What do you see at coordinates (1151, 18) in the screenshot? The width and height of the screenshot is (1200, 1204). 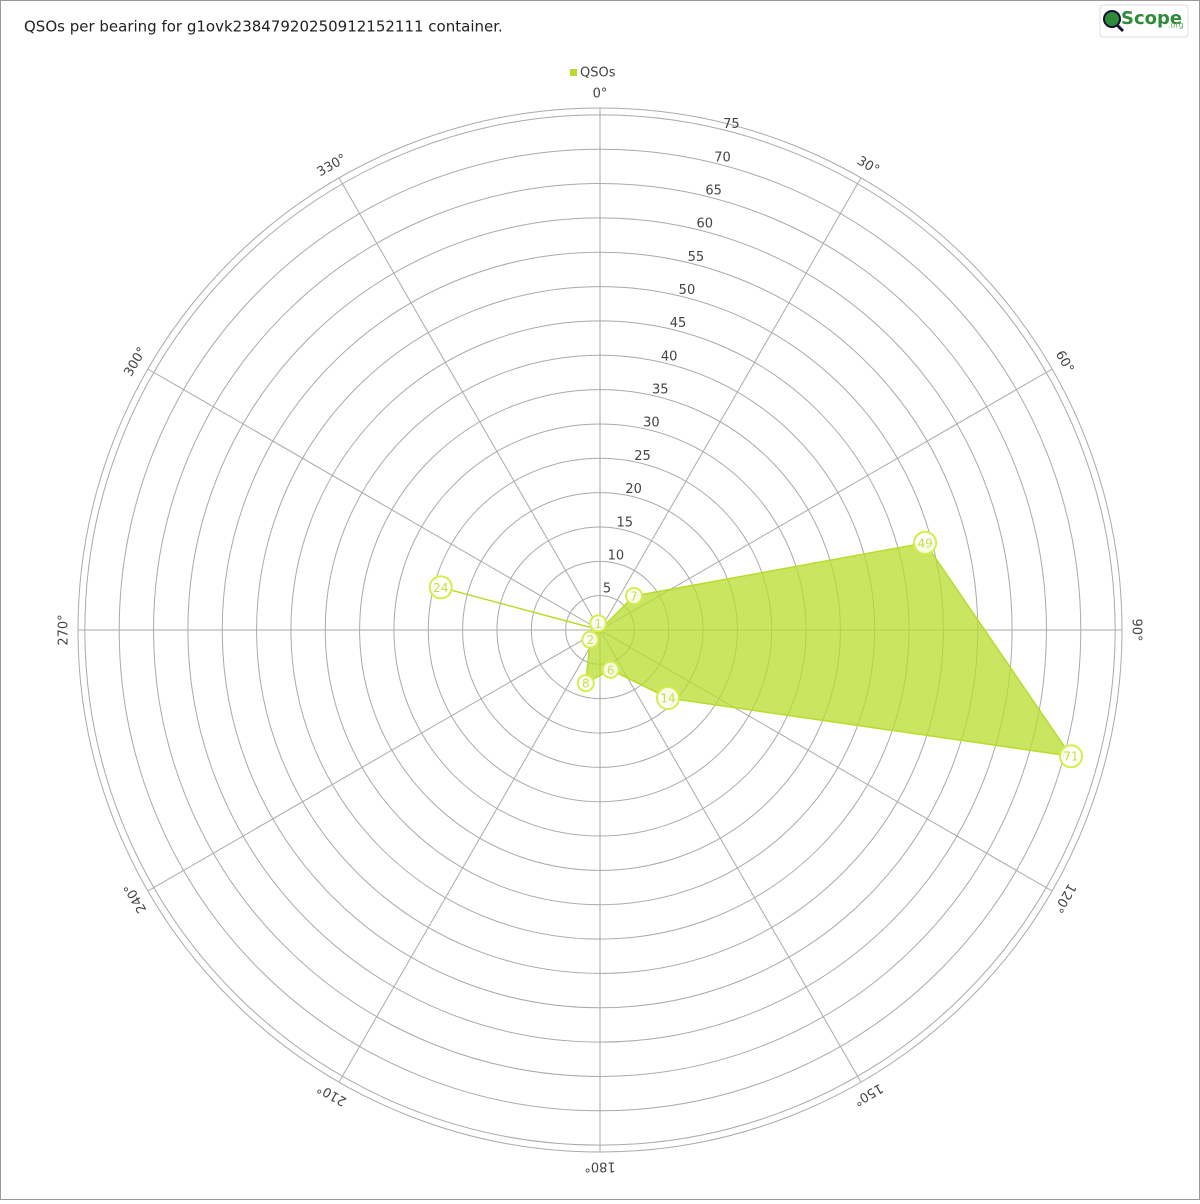 I see `logo-text: Scope` at bounding box center [1151, 18].